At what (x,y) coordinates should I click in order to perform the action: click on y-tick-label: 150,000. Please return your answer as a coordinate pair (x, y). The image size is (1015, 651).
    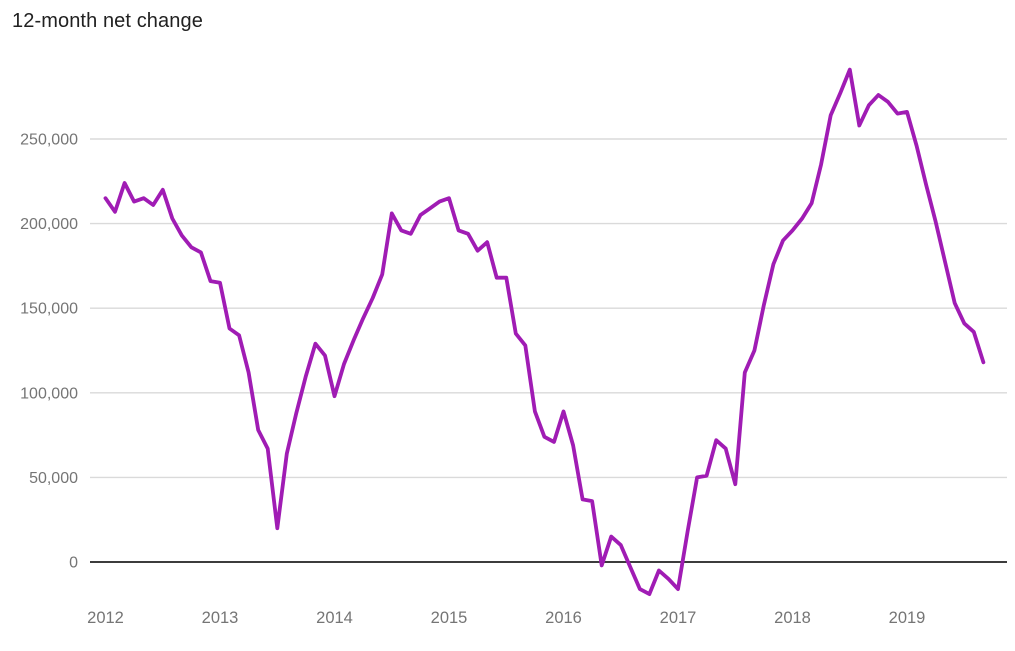
    Looking at the image, I should click on (49, 309).